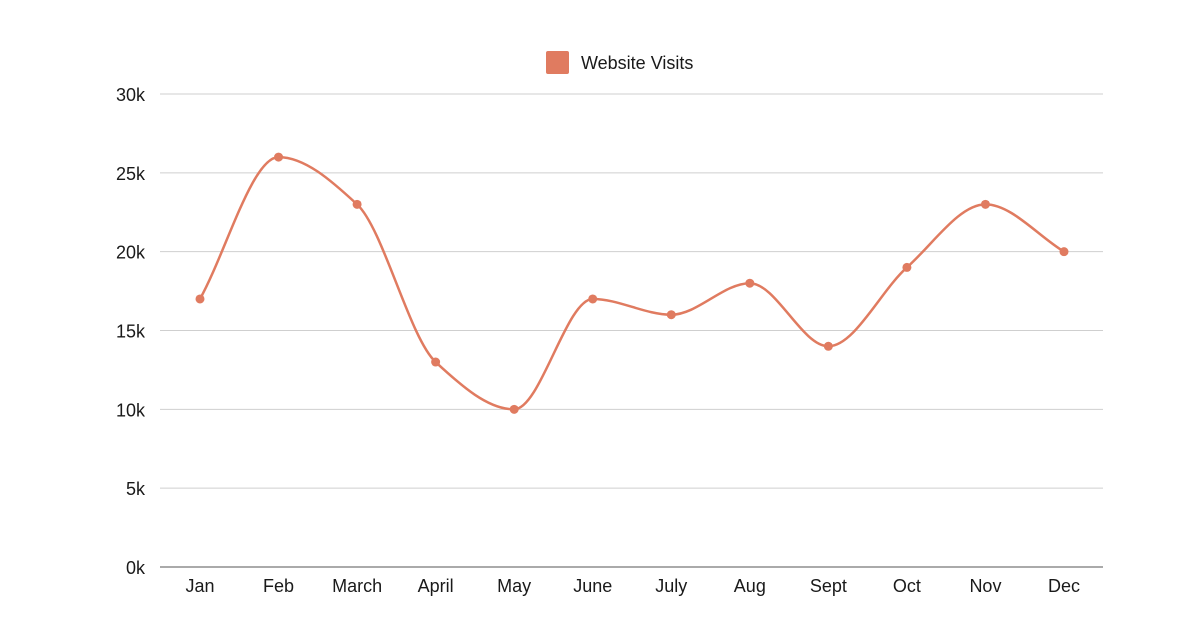 The height and width of the screenshot is (630, 1200). What do you see at coordinates (131, 174) in the screenshot?
I see `y-tick-label: 25k` at bounding box center [131, 174].